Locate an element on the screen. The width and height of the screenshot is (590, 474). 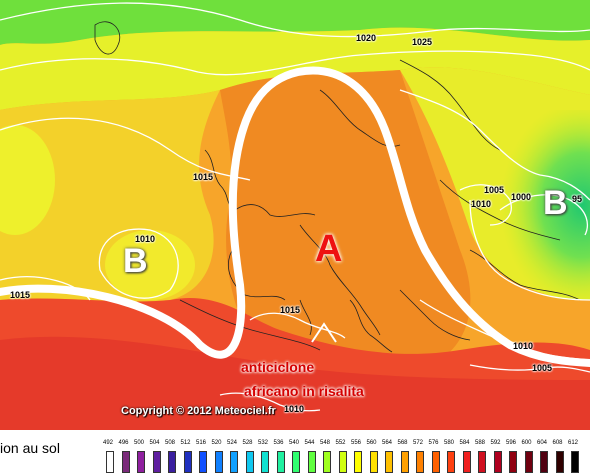
low-pressure-west-label: B is located at coordinates (135, 261).